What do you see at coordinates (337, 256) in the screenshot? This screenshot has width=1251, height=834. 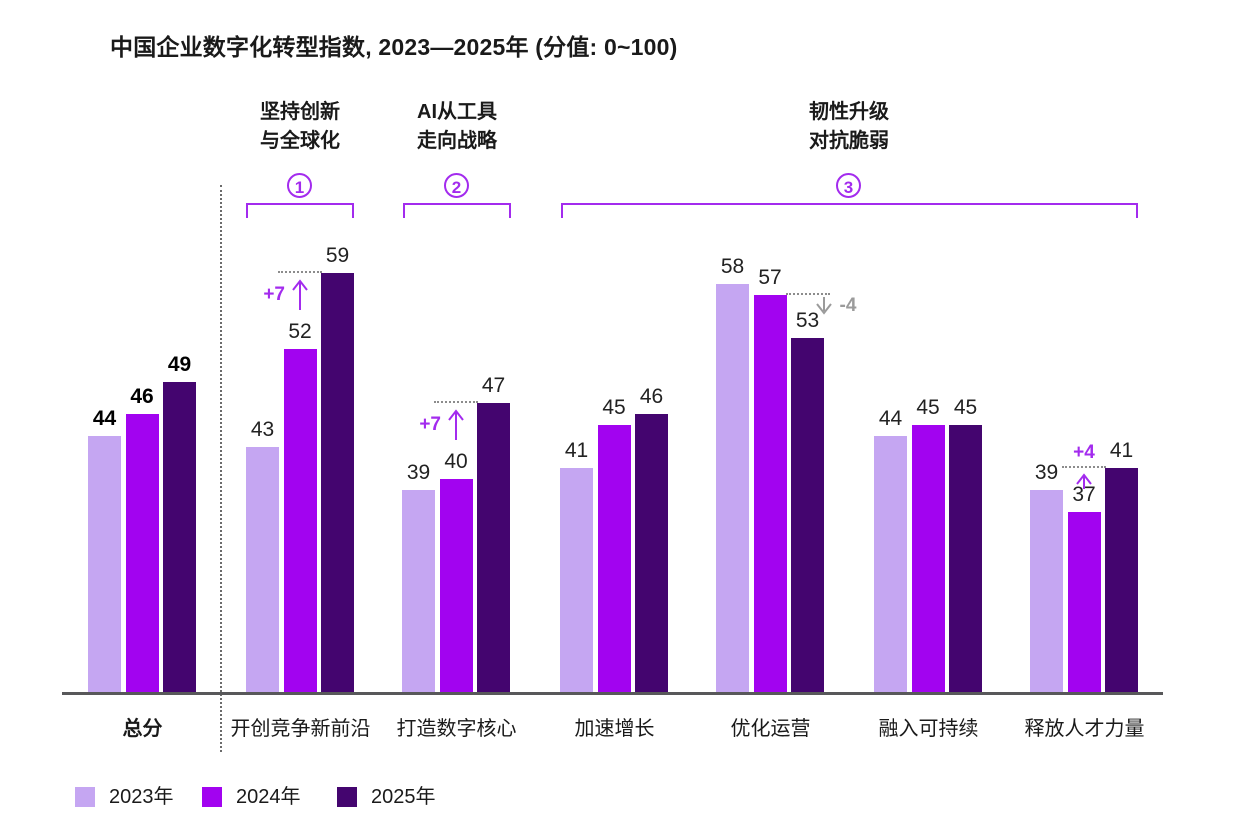 I see `bar-value-label: 59` at bounding box center [337, 256].